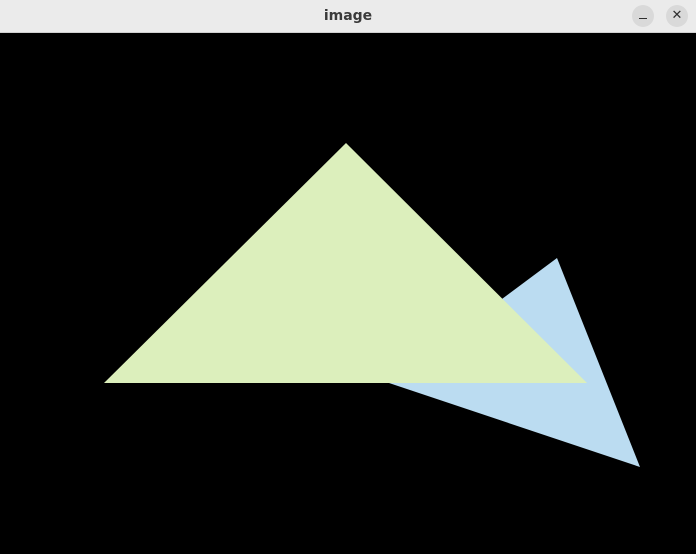 The height and width of the screenshot is (554, 696). I want to click on title-bar: image ✕, so click(348, 16).